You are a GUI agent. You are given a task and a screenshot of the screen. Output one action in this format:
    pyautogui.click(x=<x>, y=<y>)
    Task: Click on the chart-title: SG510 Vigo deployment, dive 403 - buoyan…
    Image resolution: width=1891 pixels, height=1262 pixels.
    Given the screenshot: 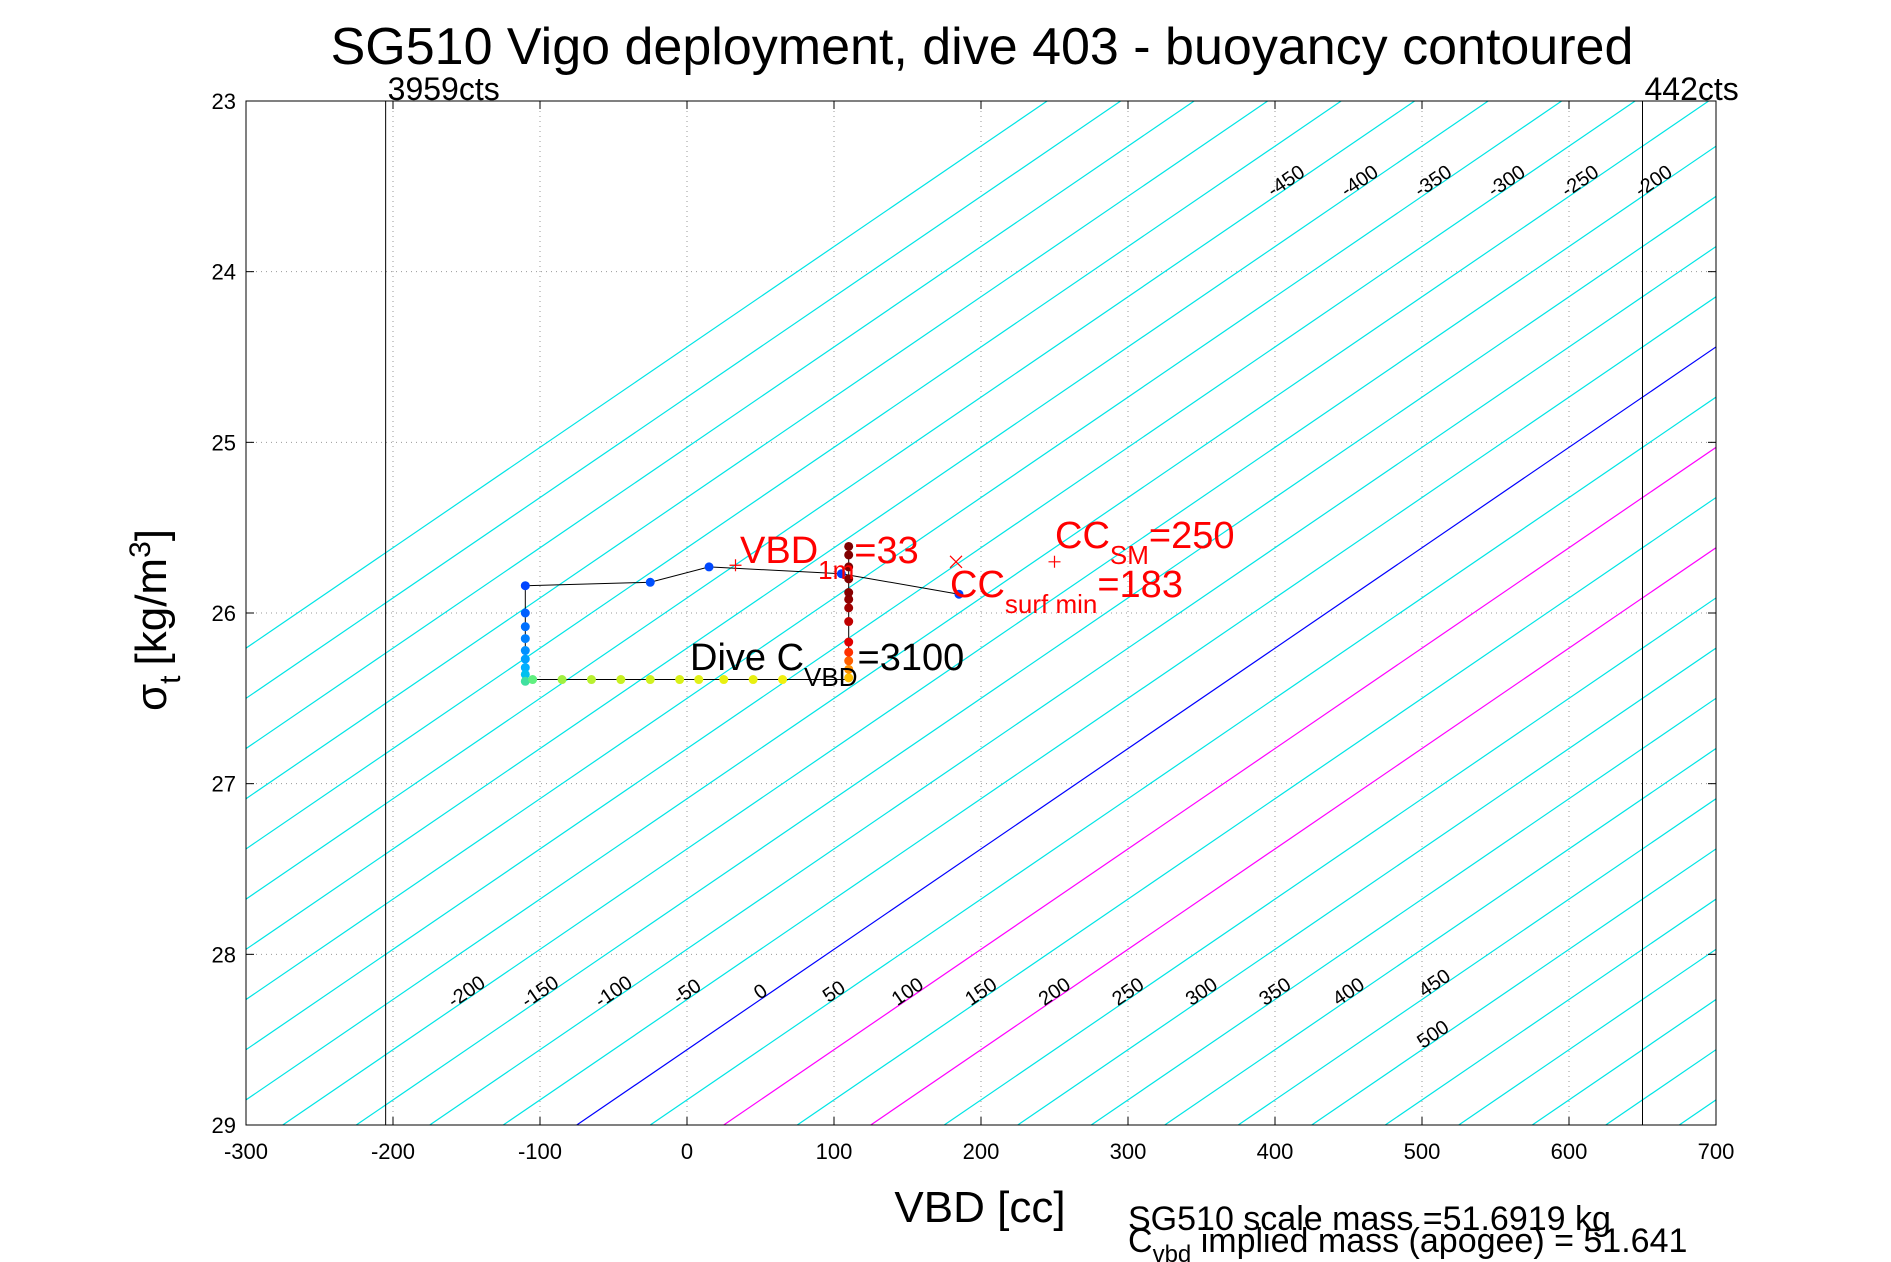 What is the action you would take?
    pyautogui.click(x=982, y=47)
    